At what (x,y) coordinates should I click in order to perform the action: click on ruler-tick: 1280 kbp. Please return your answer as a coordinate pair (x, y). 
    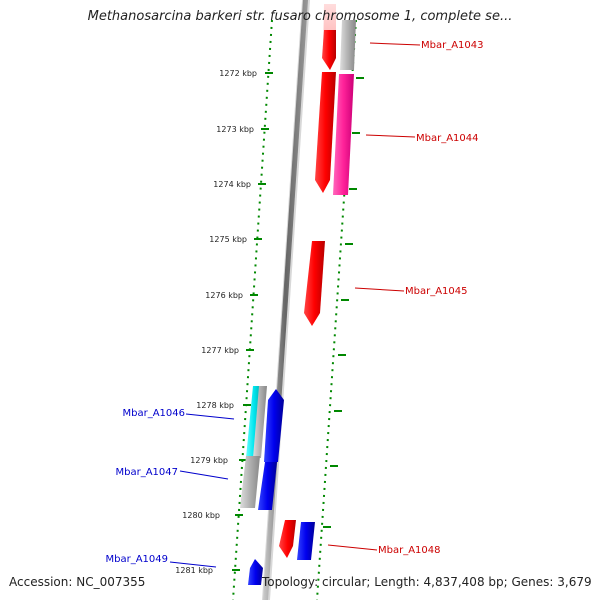
    Looking at the image, I should click on (212, 515).